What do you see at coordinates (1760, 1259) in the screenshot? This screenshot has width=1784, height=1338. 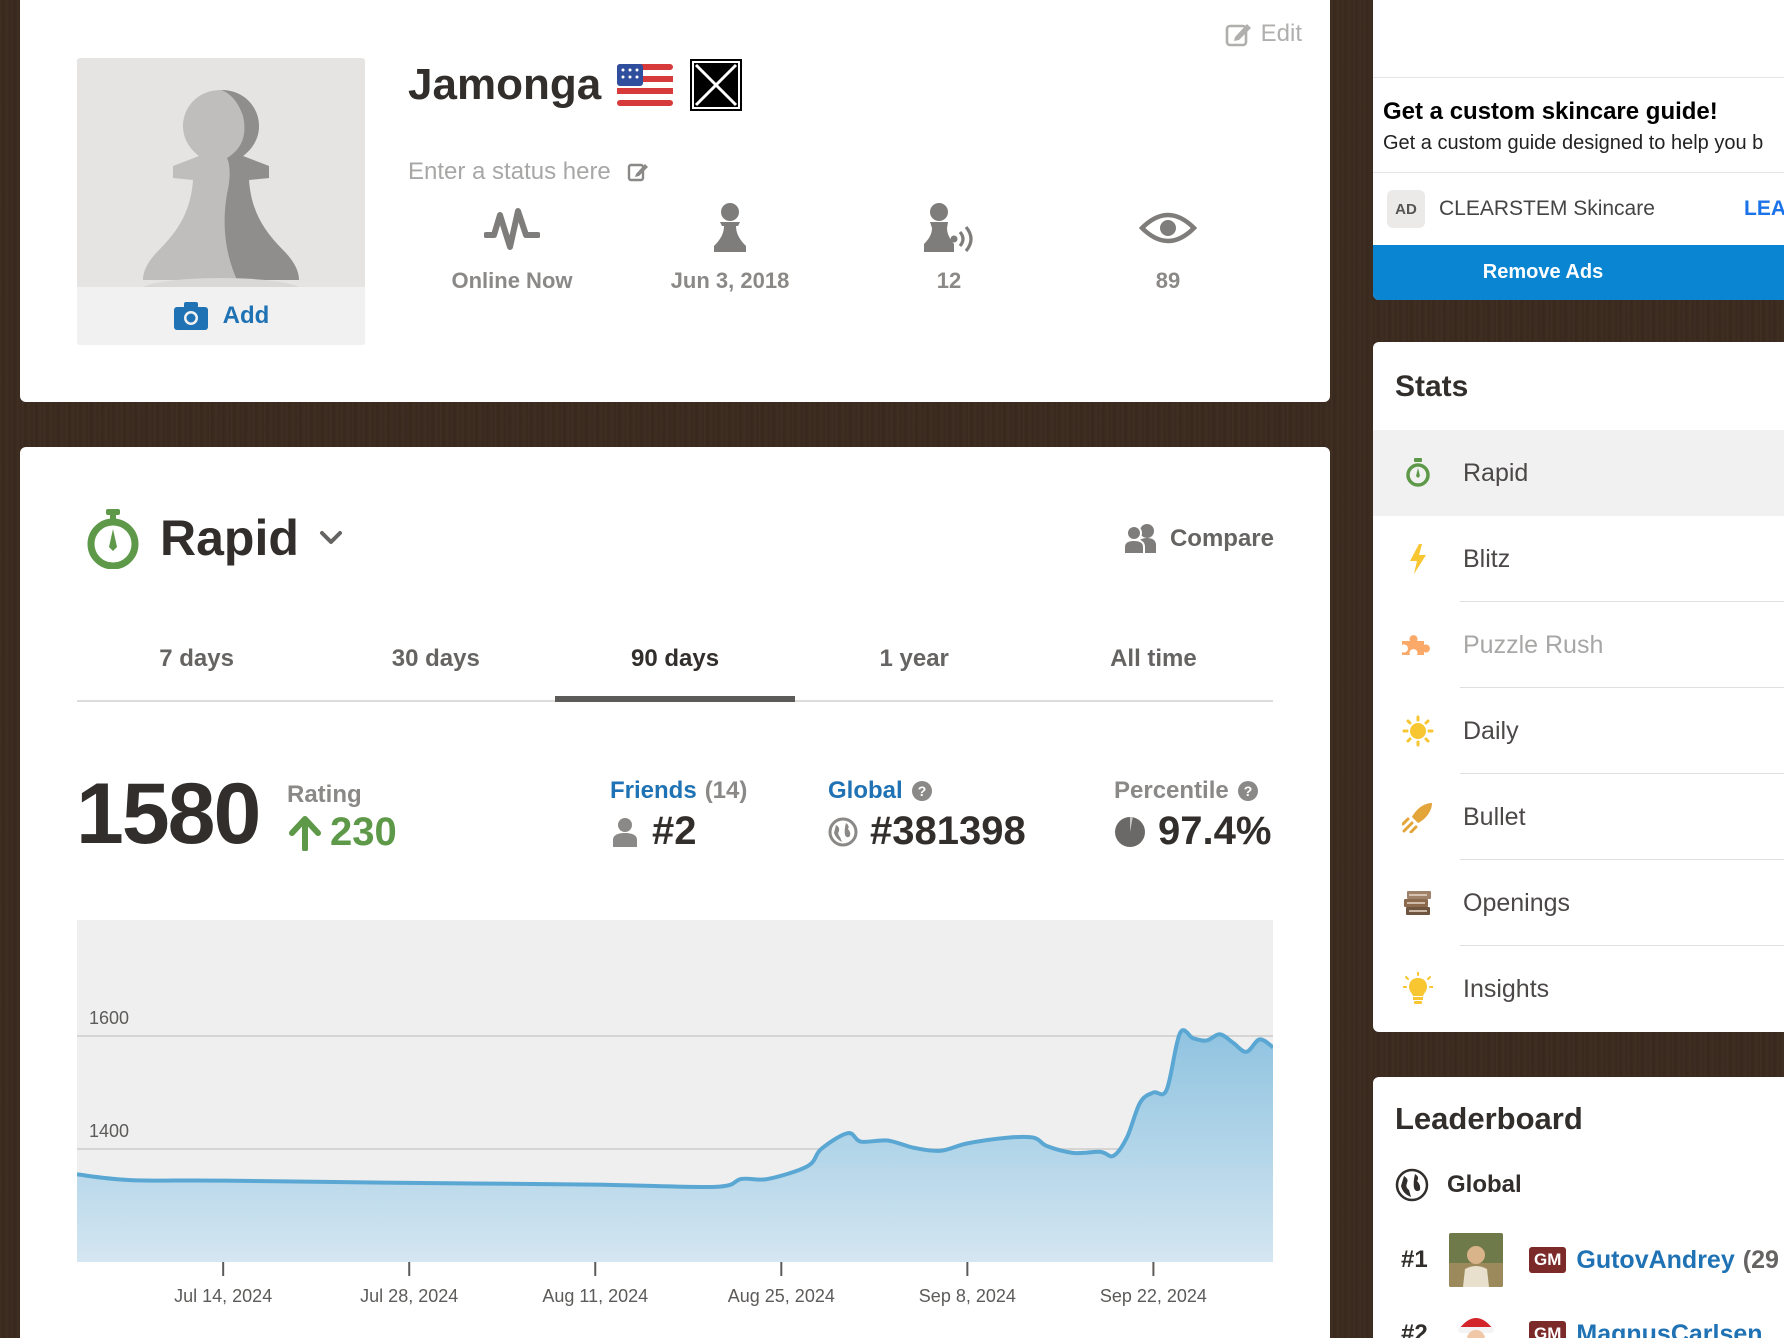 I see `player-rating: (29` at bounding box center [1760, 1259].